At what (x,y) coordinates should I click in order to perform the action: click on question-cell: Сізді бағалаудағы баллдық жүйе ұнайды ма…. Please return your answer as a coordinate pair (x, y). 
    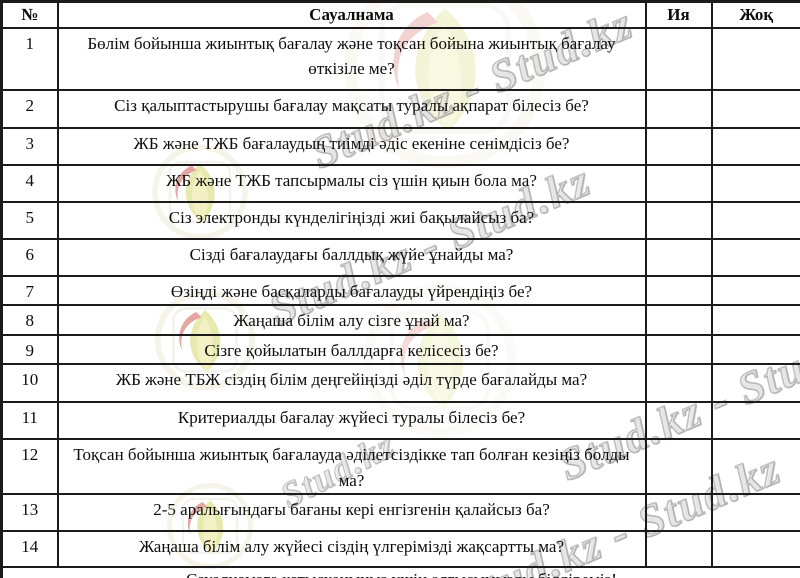
    Looking at the image, I should click on (351, 257).